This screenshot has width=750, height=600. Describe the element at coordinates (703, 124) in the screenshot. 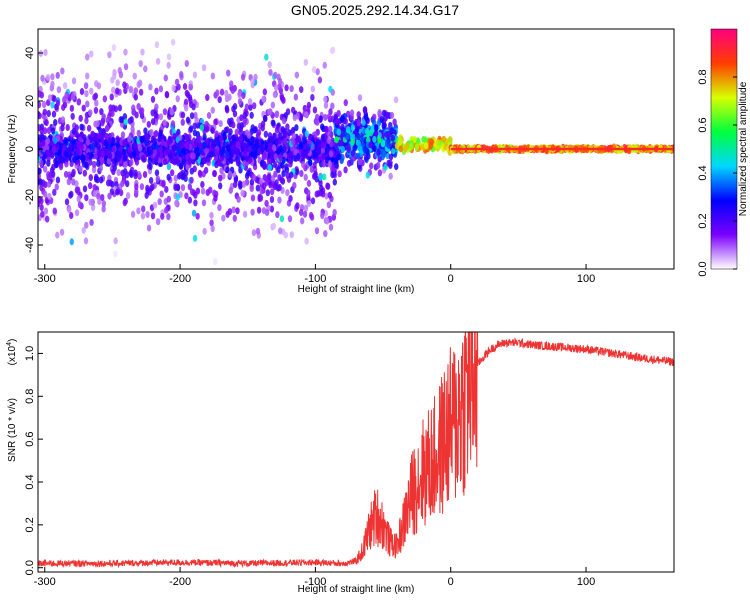

I see `colorbar-tick-label: 0.6` at that location.